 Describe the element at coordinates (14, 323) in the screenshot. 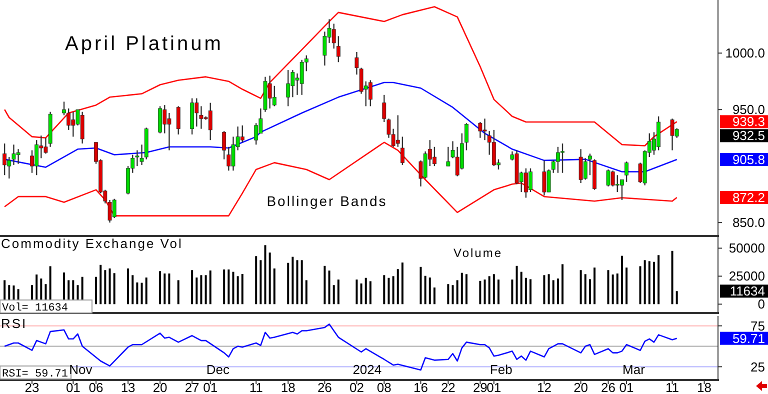

I see `chart-title: RSI` at that location.